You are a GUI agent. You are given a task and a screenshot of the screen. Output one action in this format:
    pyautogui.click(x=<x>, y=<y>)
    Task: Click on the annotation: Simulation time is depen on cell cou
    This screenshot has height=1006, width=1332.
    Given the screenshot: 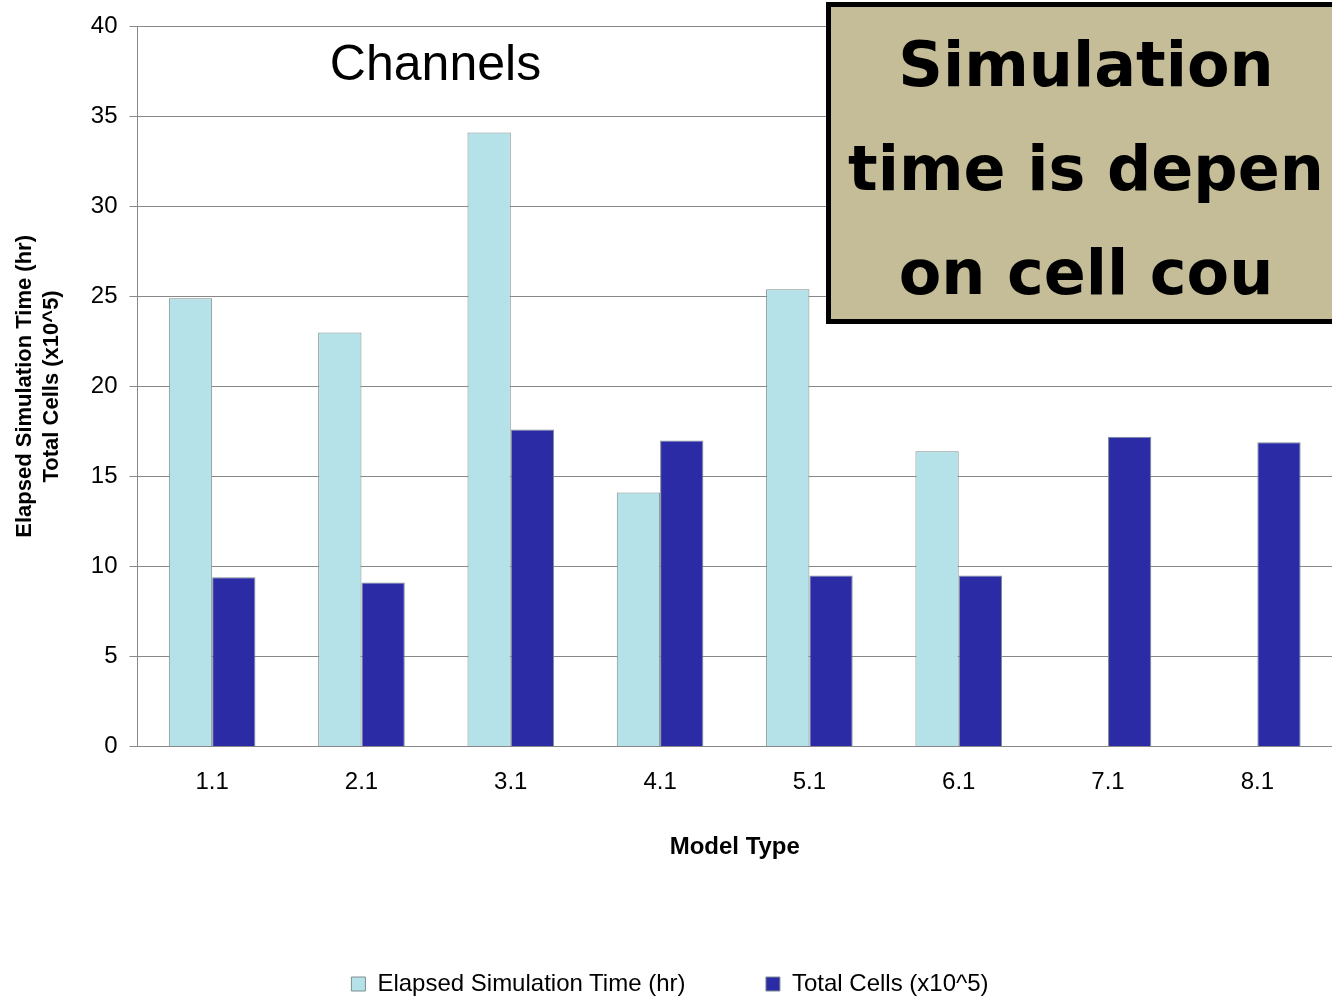 What is the action you would take?
    pyautogui.click(x=1079, y=163)
    